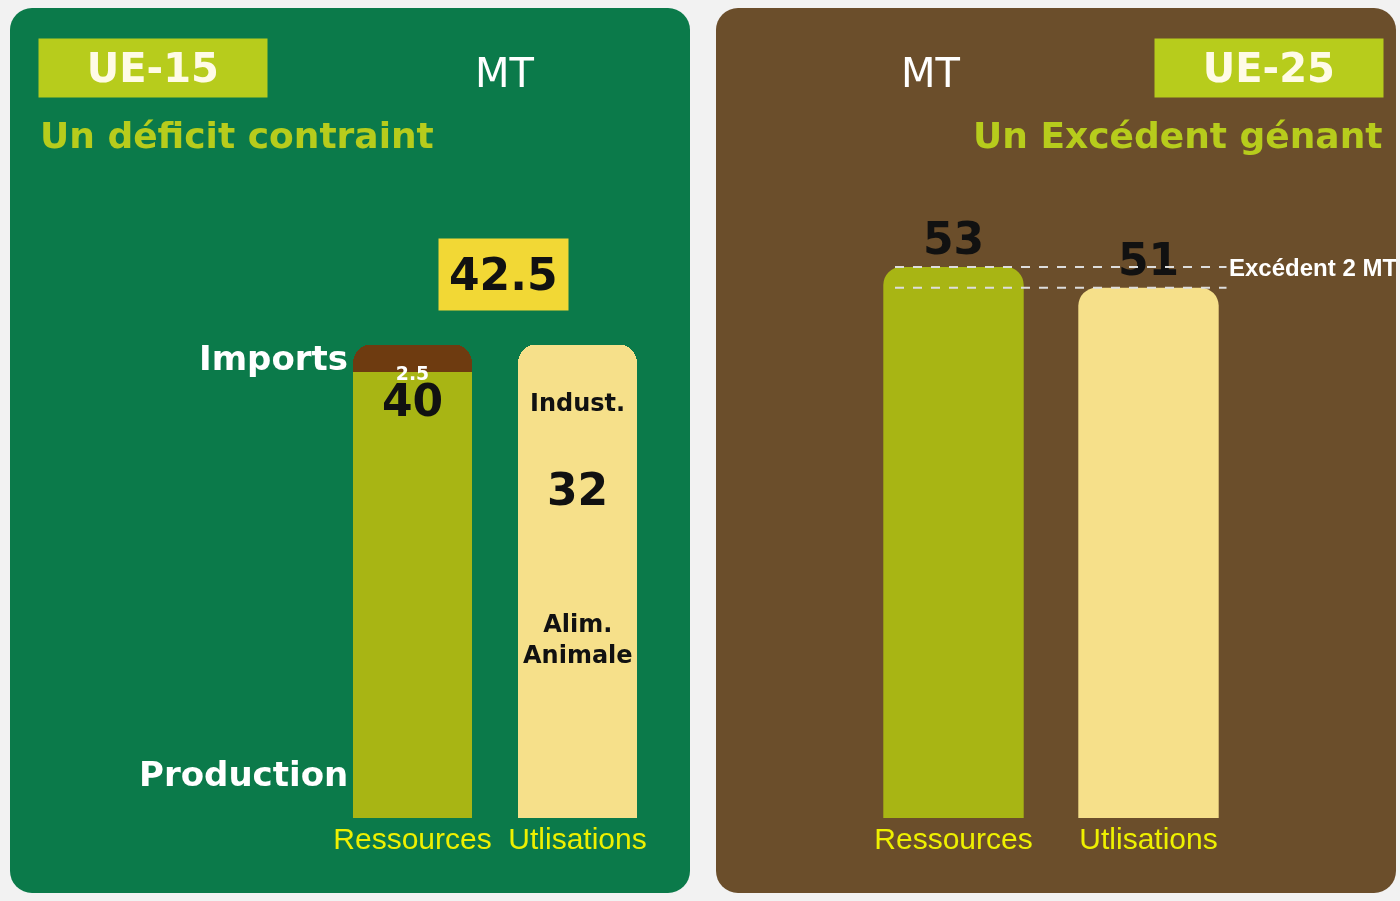  Describe the element at coordinates (578, 403) in the screenshot. I see `series-label: Indust.` at that location.